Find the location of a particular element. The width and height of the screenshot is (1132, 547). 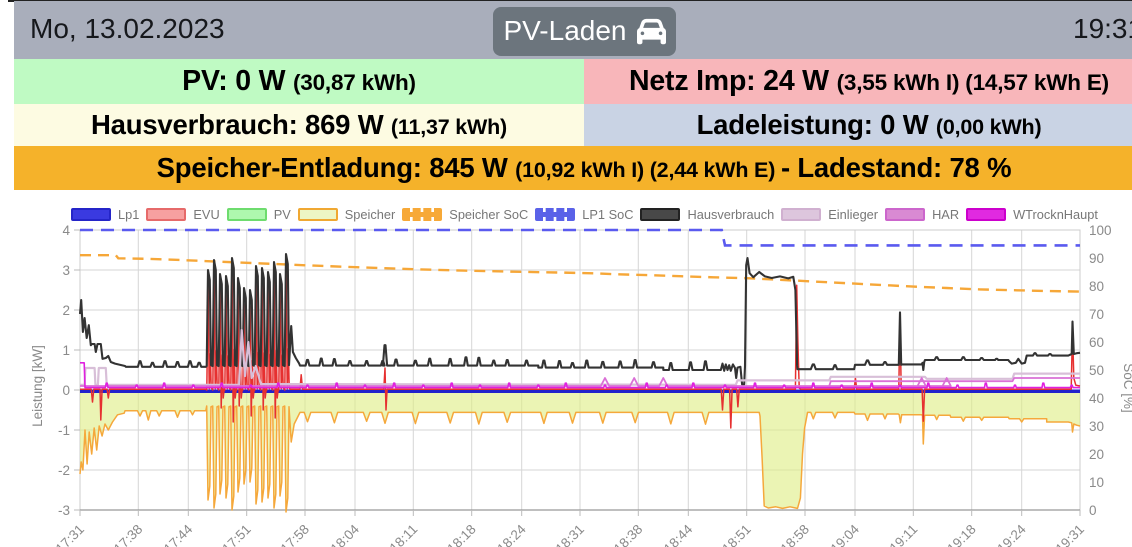

svg-text: 18:24 is located at coordinates (511, 534).